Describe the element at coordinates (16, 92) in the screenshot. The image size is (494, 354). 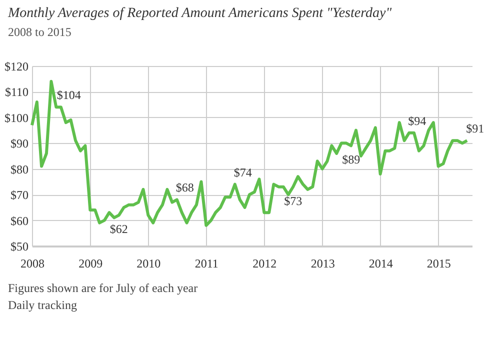
I see `y-tick-label: $110` at that location.